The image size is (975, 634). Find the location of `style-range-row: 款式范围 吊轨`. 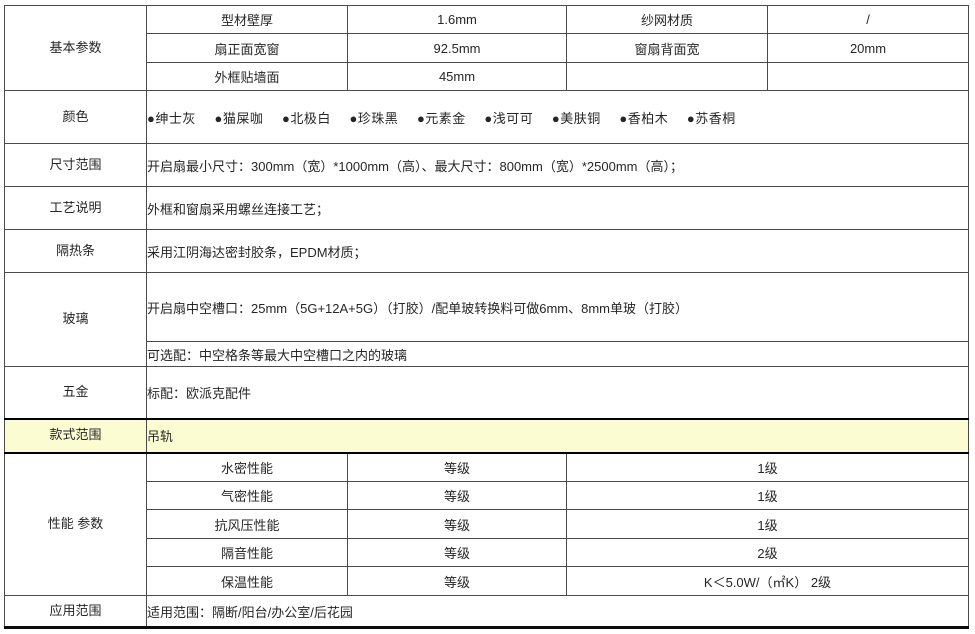

style-range-row: 款式范围 吊轨 is located at coordinates (486, 435).